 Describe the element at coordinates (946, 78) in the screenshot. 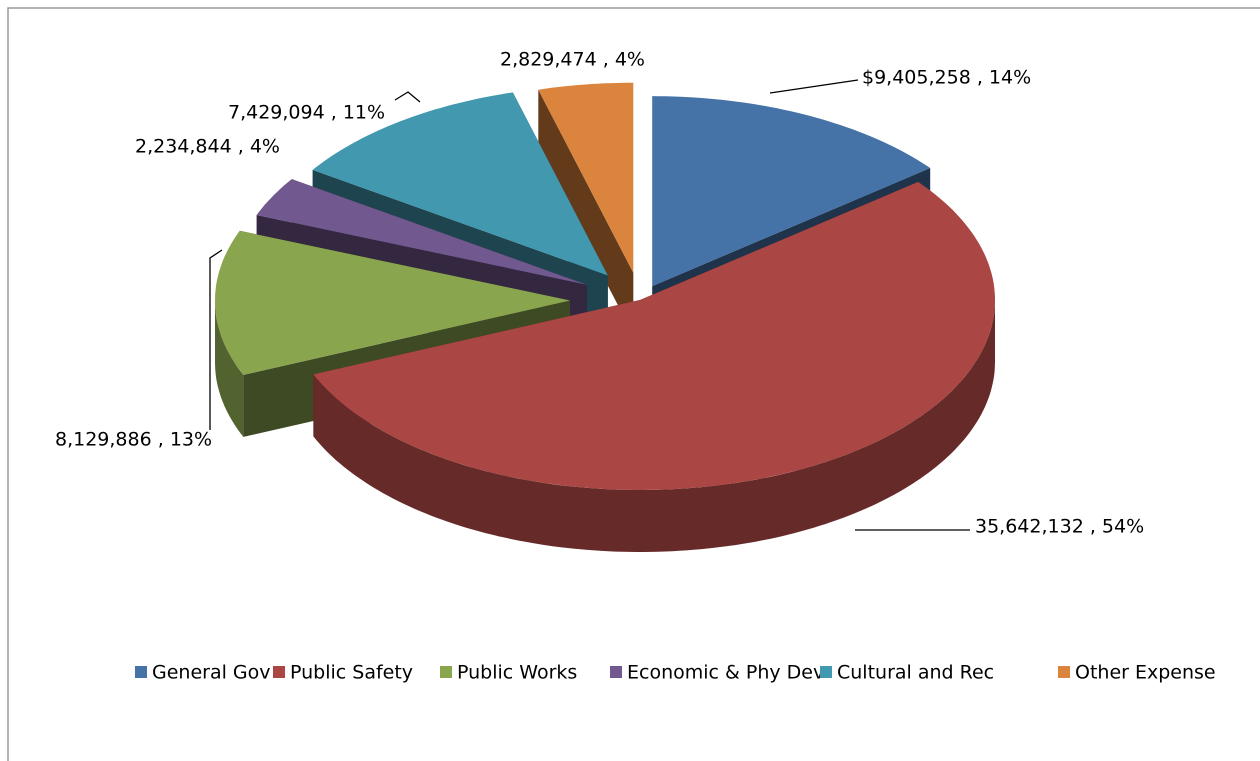

I see `data-label: $9,405,258 , 14%` at that location.